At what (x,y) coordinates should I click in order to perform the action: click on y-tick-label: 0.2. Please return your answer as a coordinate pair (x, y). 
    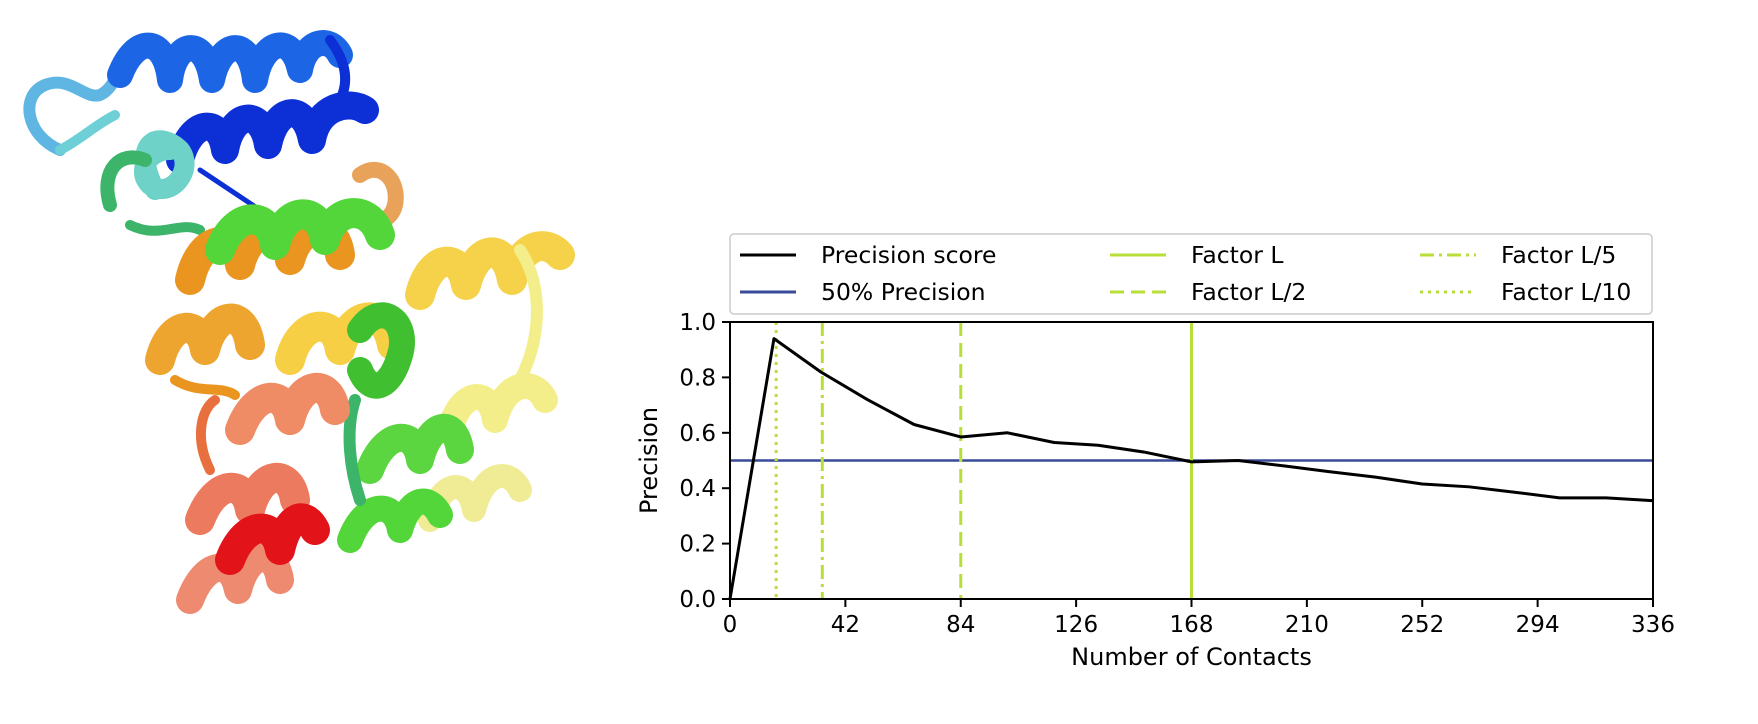
    Looking at the image, I should click on (697, 545).